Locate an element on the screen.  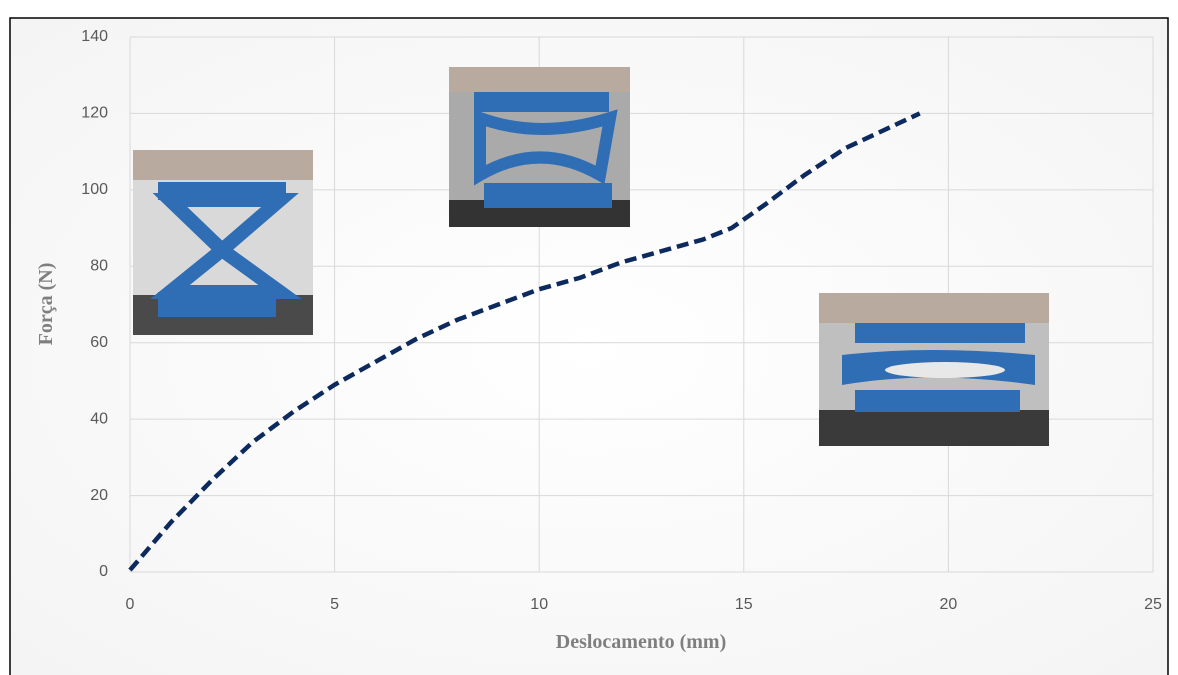
y-tick-label: 60 is located at coordinates (99, 342).